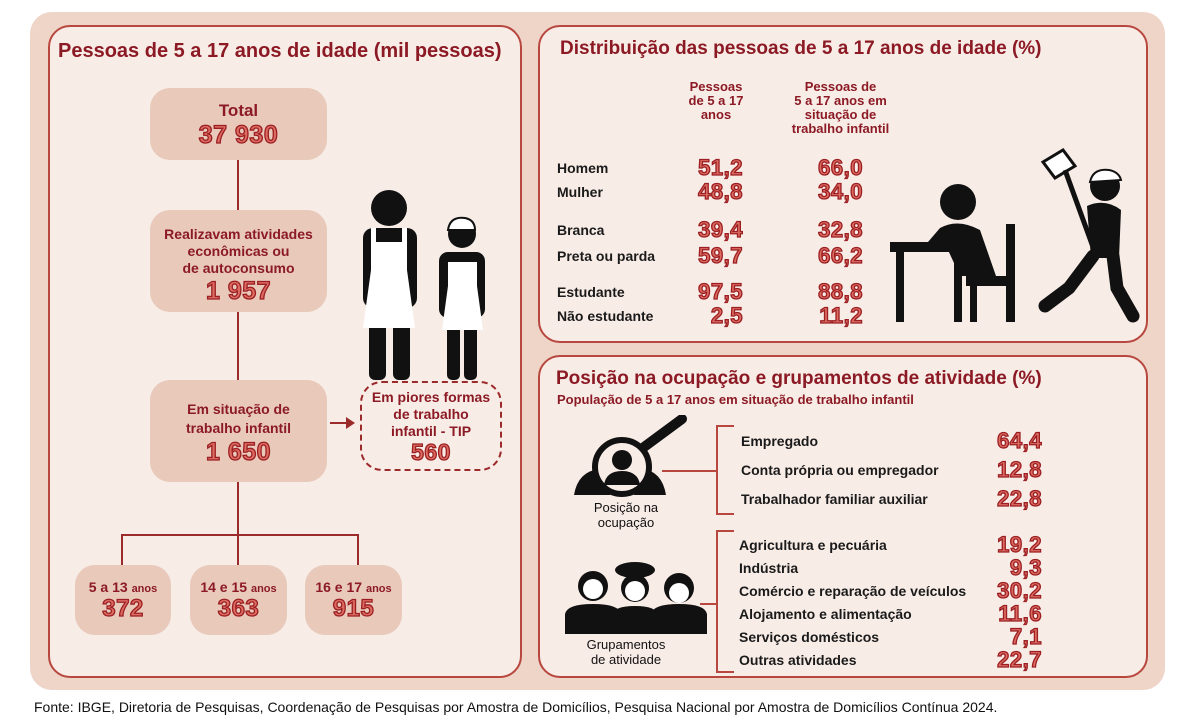 This screenshot has width=1200, height=728. What do you see at coordinates (431, 431) in the screenshot?
I see `box-label: infantil - TIP` at bounding box center [431, 431].